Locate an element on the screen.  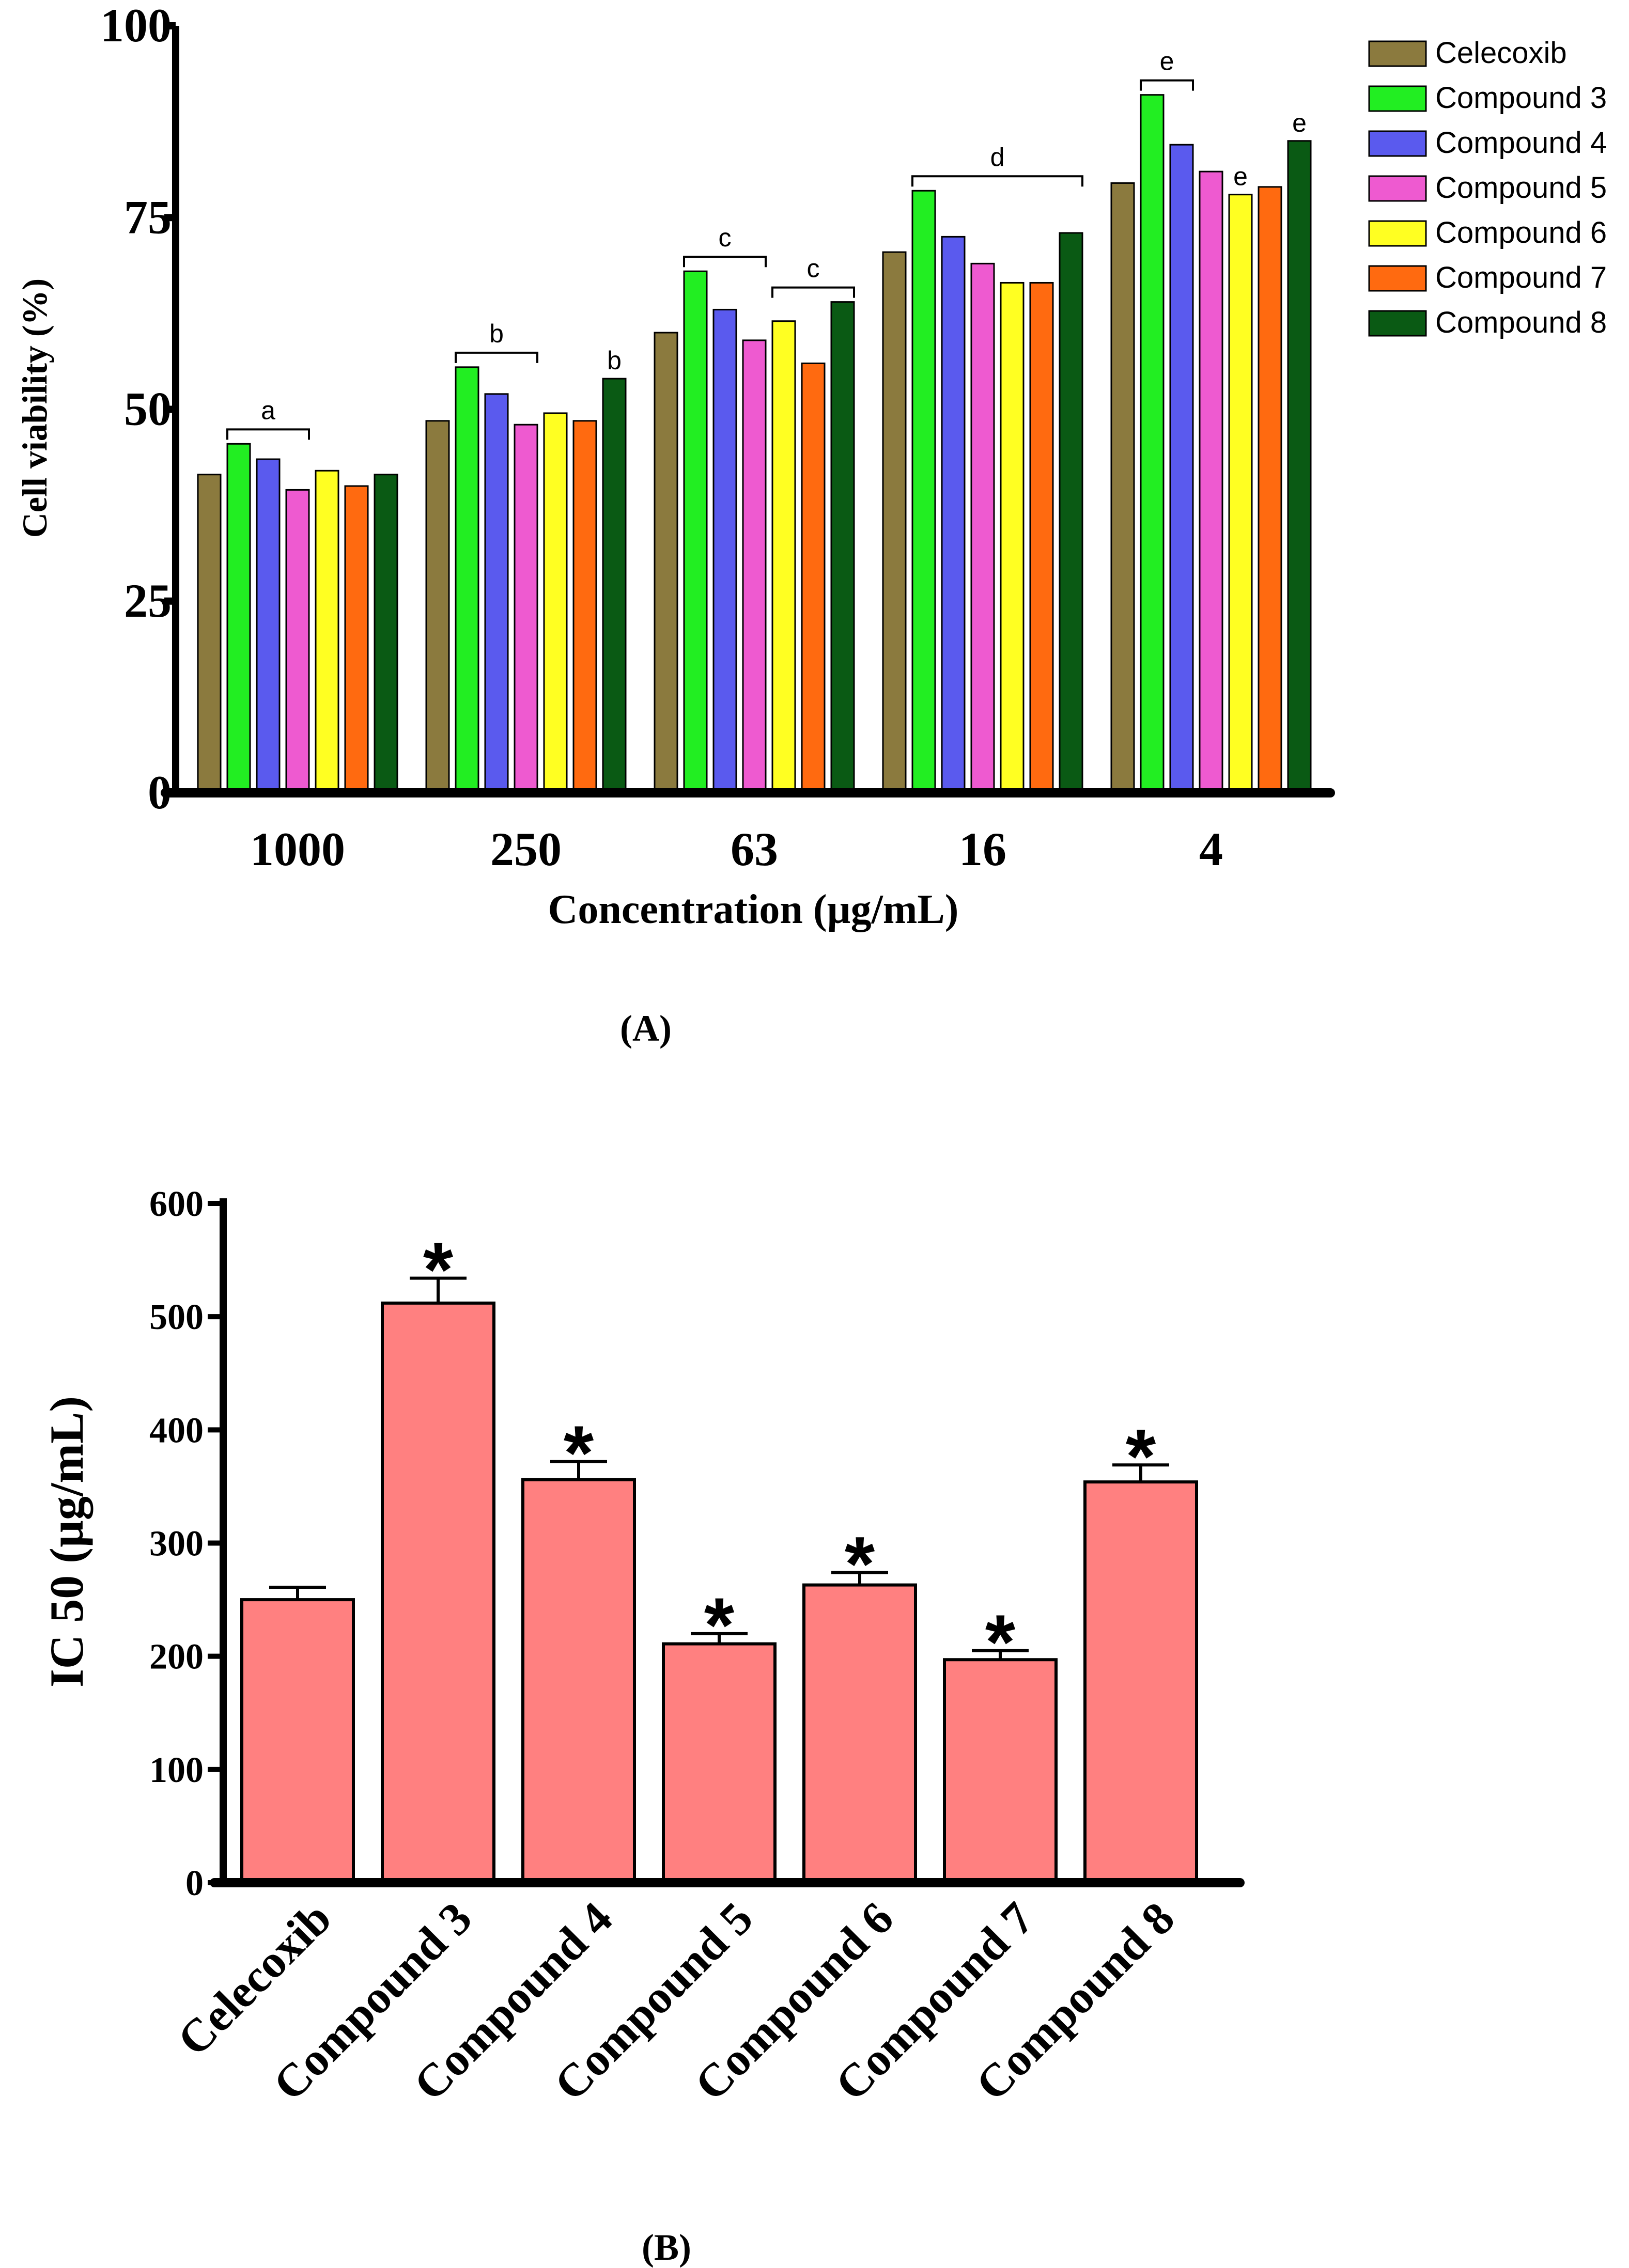
panel-a-legend-label: Compound 8 is located at coordinates (1521, 323).